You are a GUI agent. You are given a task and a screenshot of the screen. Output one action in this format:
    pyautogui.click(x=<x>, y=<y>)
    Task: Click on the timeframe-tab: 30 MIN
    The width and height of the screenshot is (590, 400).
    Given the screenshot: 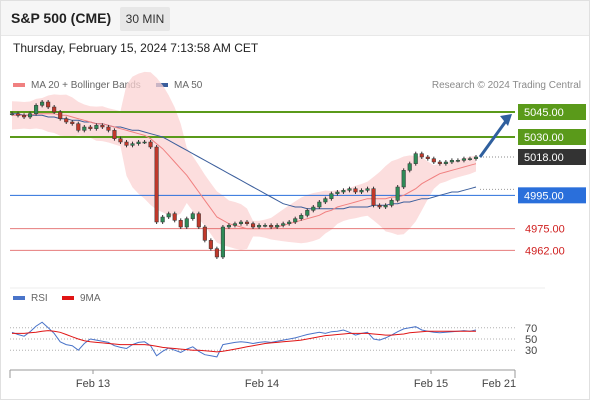 What is the action you would take?
    pyautogui.click(x=145, y=19)
    